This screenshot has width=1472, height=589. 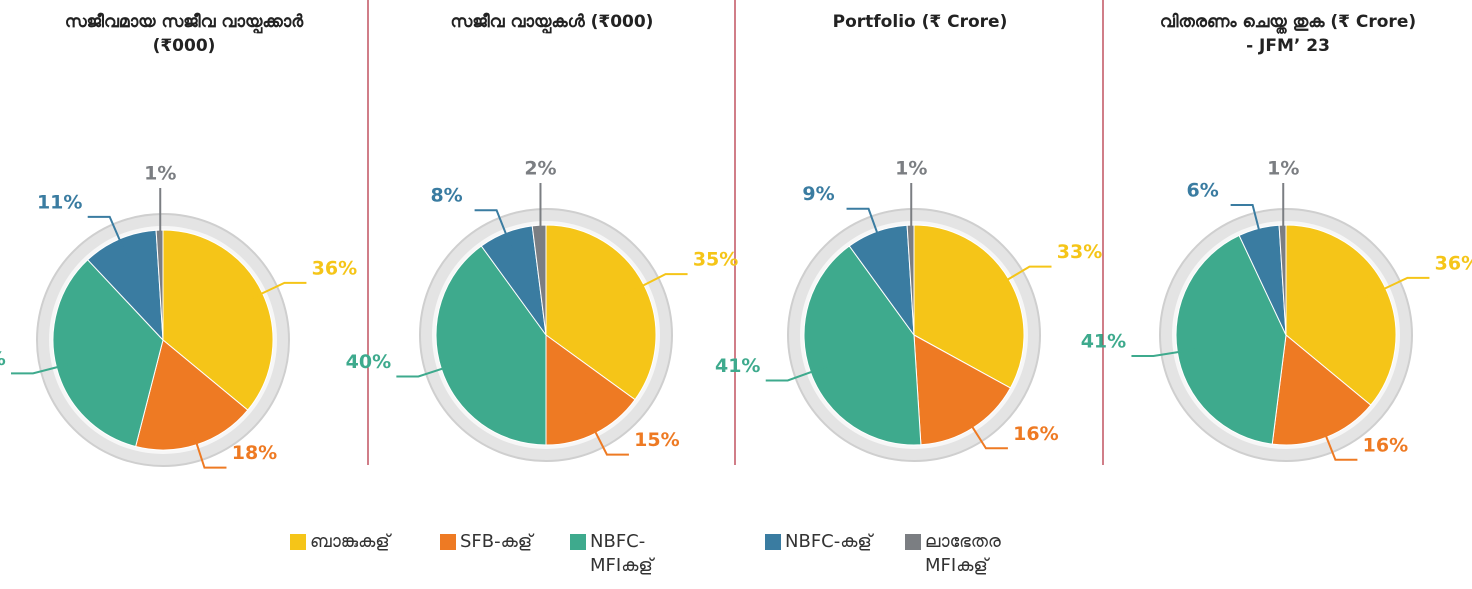 I want to click on data-label: 8%, so click(x=446, y=196).